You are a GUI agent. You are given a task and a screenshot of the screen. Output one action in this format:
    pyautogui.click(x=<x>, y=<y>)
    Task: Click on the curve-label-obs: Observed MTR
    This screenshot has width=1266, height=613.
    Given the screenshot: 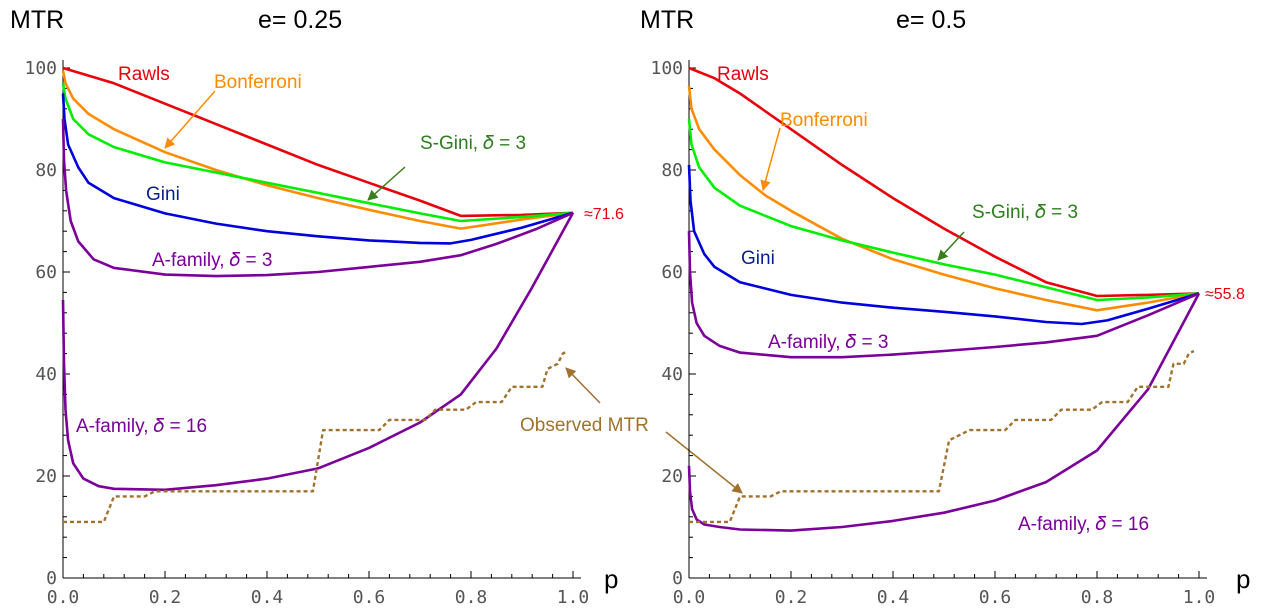 What is the action you would take?
    pyautogui.click(x=584, y=425)
    